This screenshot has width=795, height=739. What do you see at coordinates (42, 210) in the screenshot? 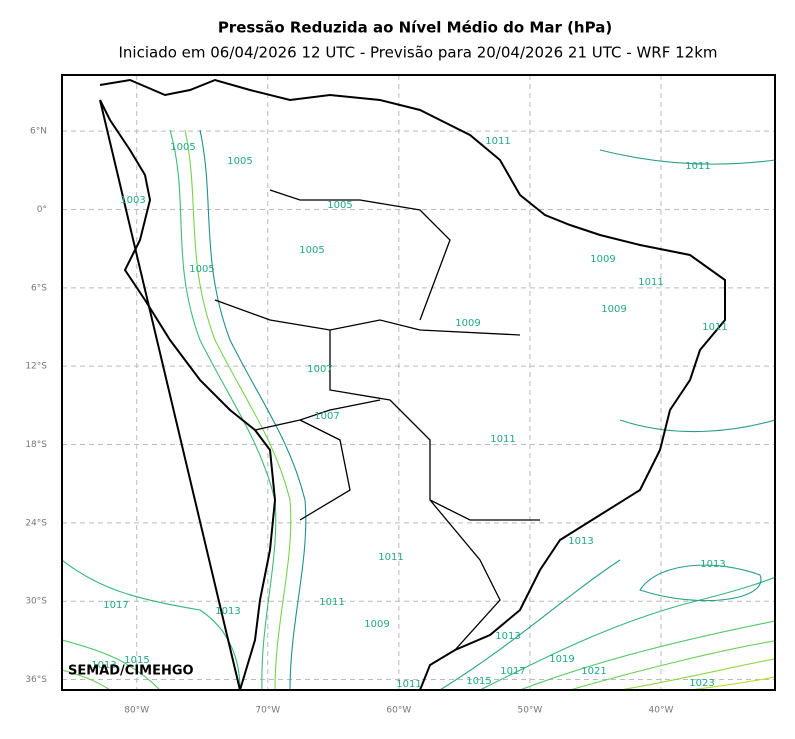
I see `y-tick-label: 0°` at bounding box center [42, 210].